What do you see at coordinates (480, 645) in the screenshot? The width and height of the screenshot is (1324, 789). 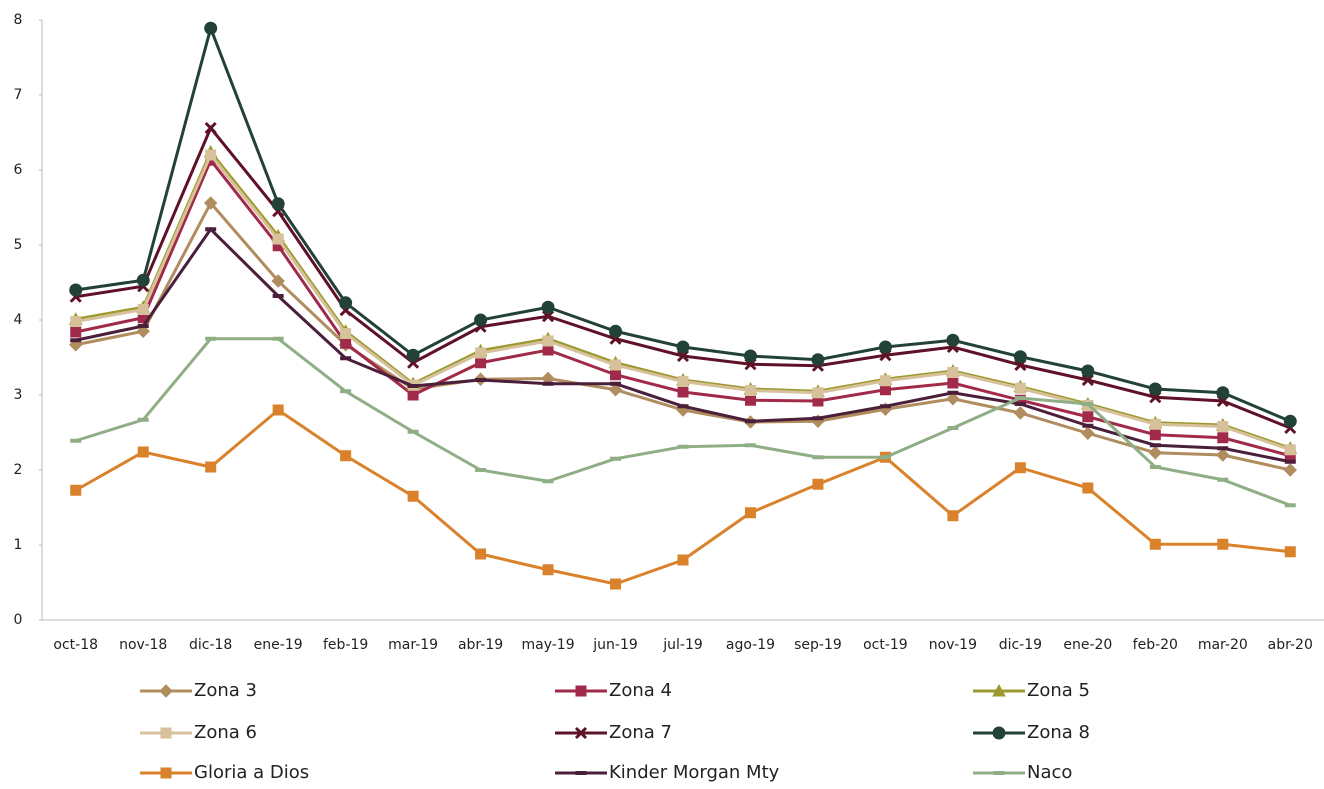 I see `x-tick-label: abr-19` at bounding box center [480, 645].